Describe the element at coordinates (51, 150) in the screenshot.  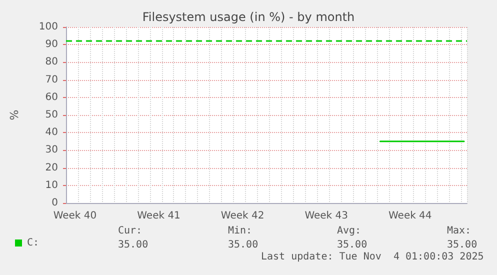
I see `y-tick-label: 30` at that location.